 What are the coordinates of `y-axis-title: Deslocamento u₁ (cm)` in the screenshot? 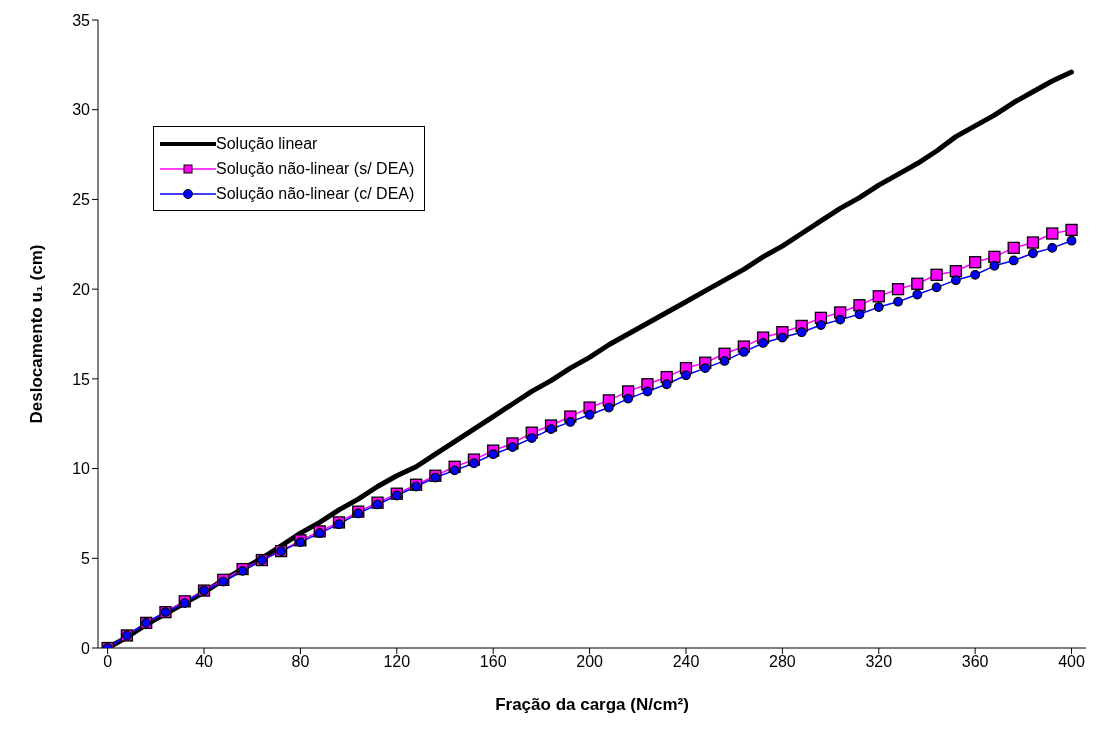 It's located at (37, 334).